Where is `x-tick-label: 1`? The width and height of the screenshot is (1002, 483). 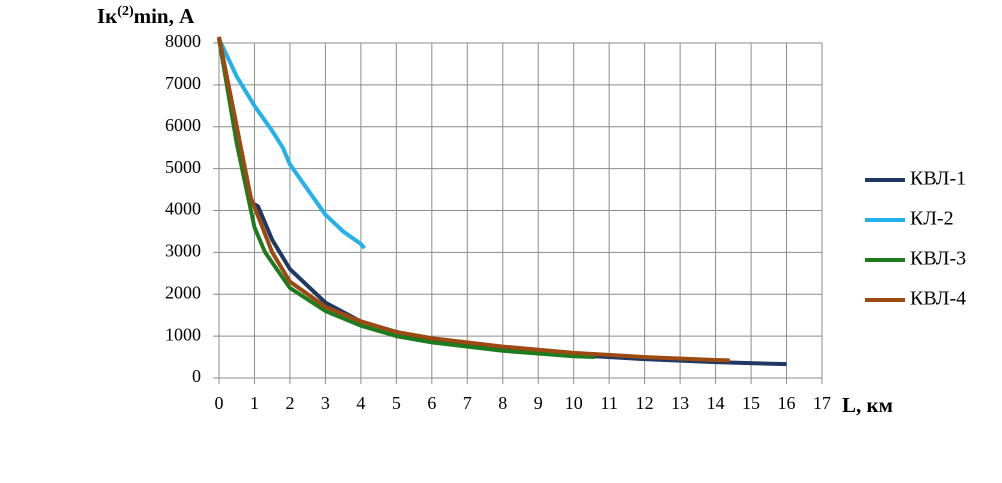
x-tick-label: 1 is located at coordinates (254, 403).